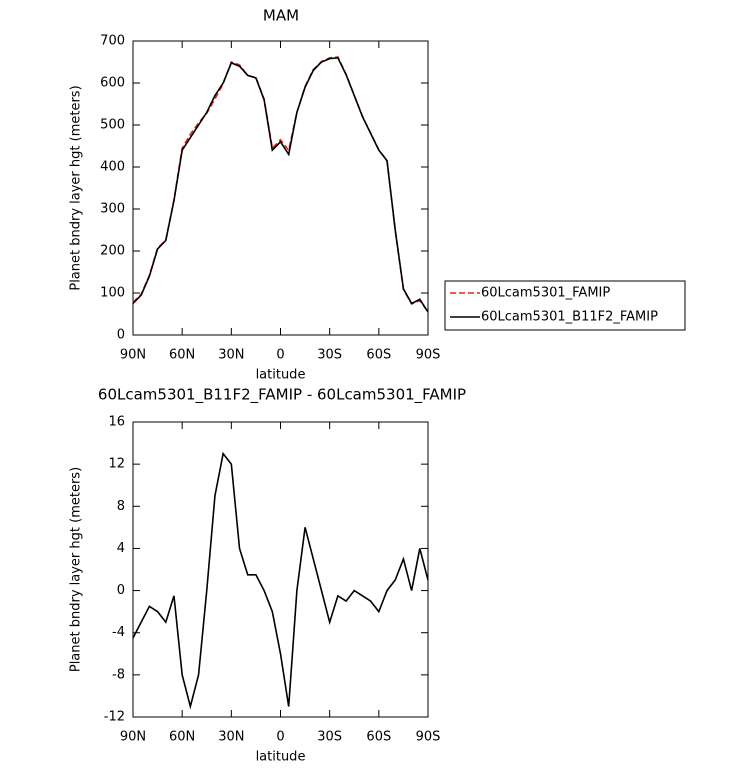 The width and height of the screenshot is (733, 772). What do you see at coordinates (112, 83) in the screenshot?
I see `y-tick-label: 600` at bounding box center [112, 83].